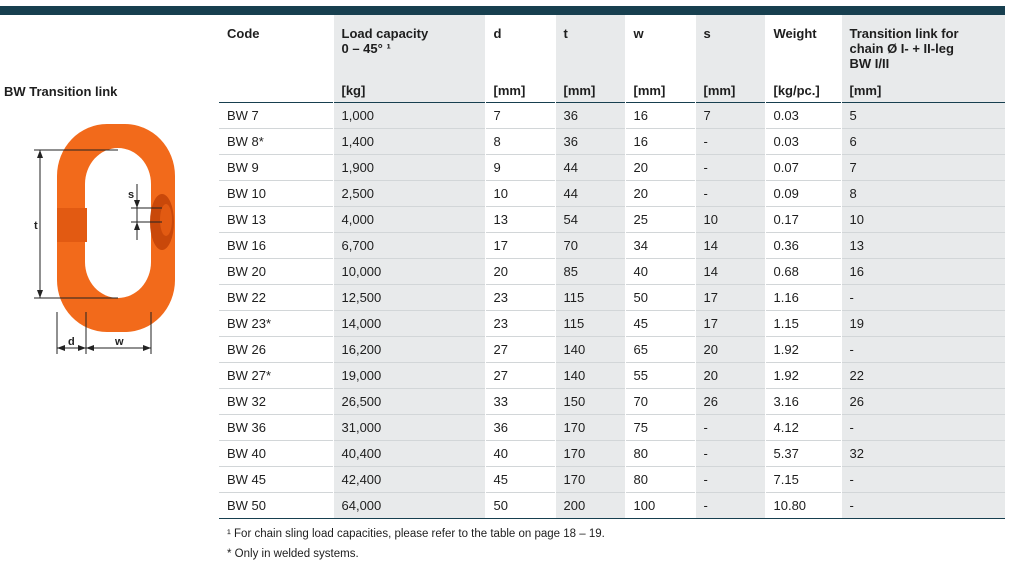 Image resolution: width=1012 pixels, height=568 pixels. What do you see at coordinates (519, 478) in the screenshot?
I see `cell-d: 45` at bounding box center [519, 478].